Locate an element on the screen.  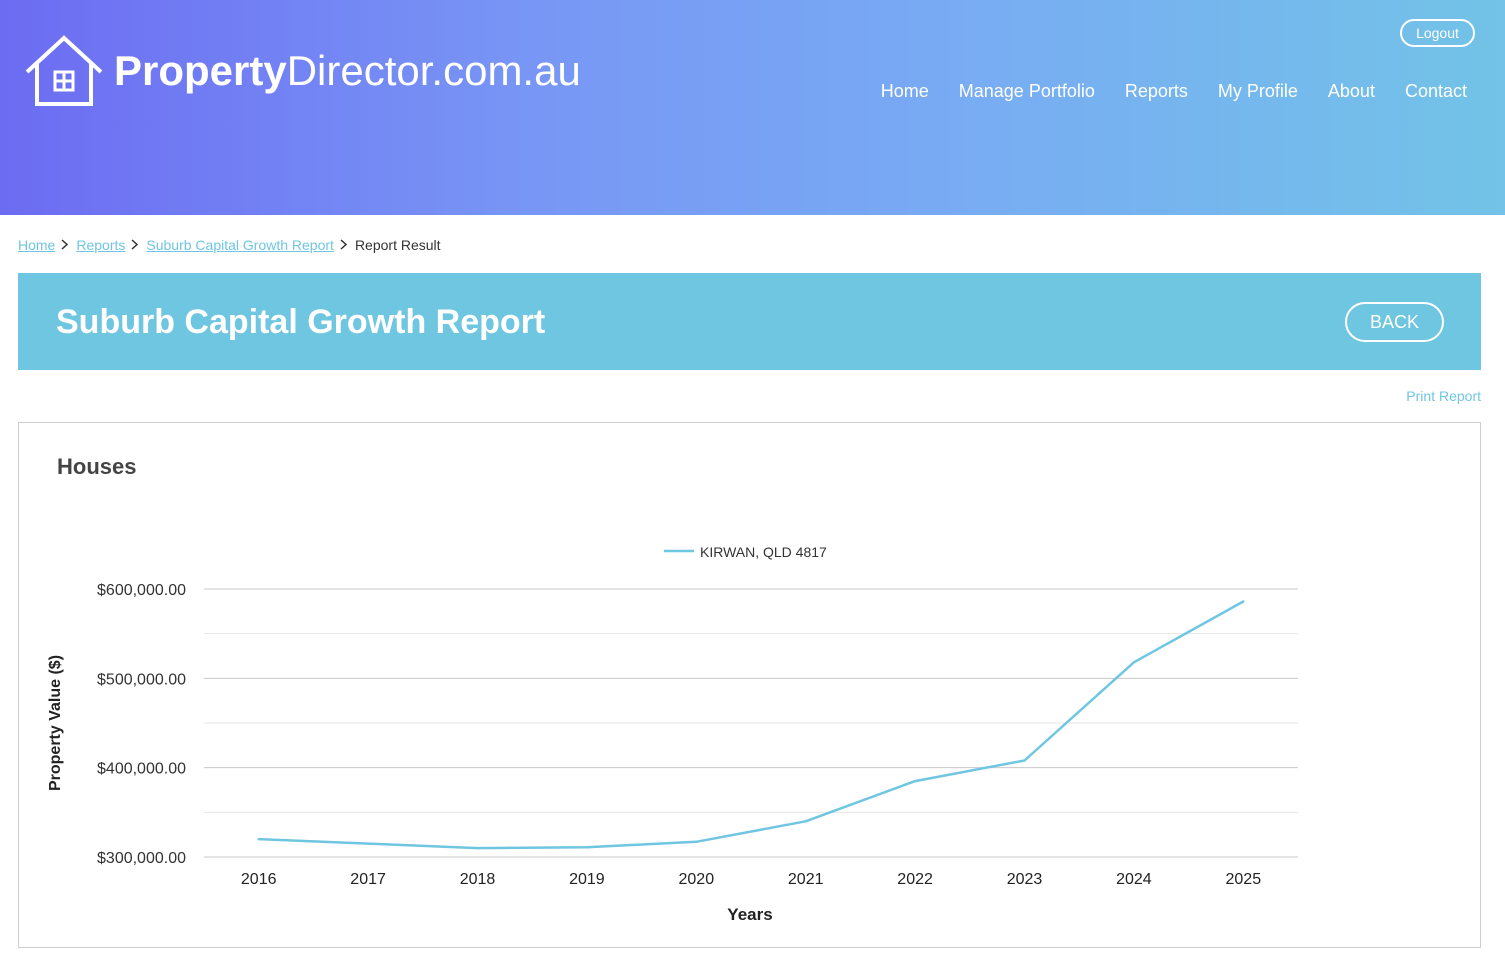
x-tick-label: 2023 is located at coordinates (1025, 879).